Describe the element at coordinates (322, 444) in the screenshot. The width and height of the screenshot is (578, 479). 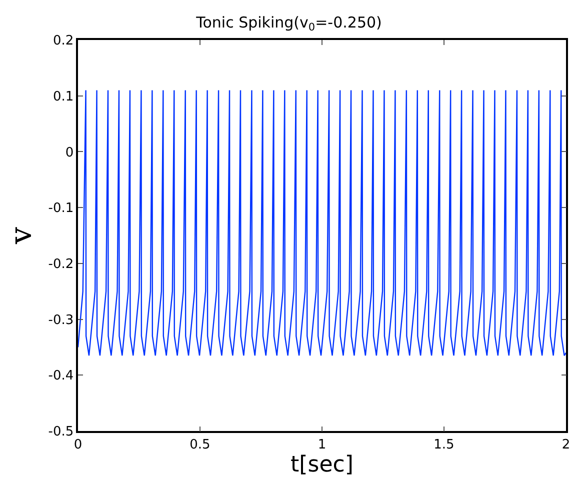
I see `x-tick-label: 1` at that location.